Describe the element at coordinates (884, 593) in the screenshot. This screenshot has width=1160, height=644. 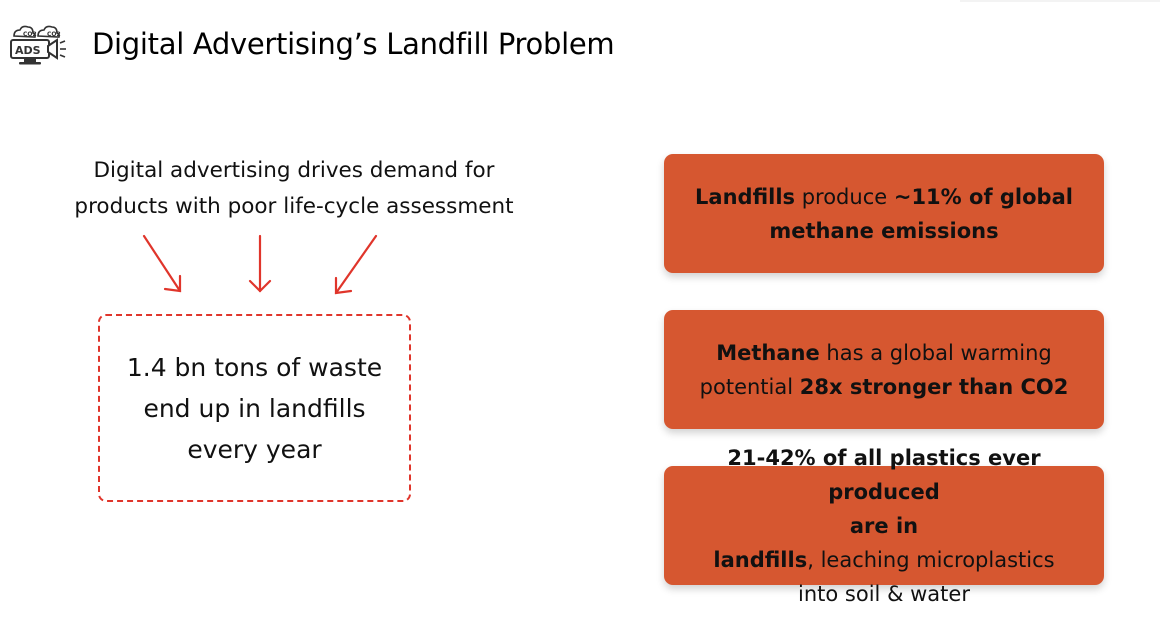
I see `card3-line3: into soil & water` at that location.